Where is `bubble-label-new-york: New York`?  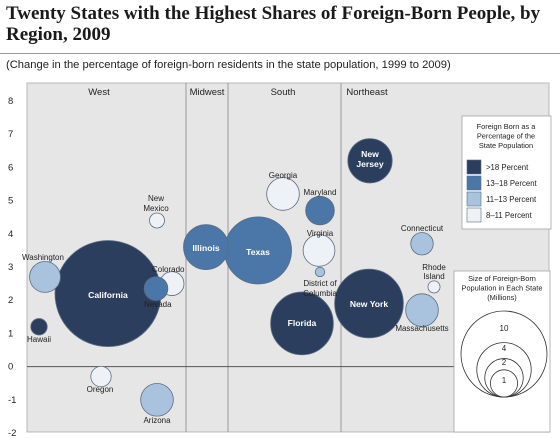
bubble-label-new-york: New York is located at coordinates (369, 304).